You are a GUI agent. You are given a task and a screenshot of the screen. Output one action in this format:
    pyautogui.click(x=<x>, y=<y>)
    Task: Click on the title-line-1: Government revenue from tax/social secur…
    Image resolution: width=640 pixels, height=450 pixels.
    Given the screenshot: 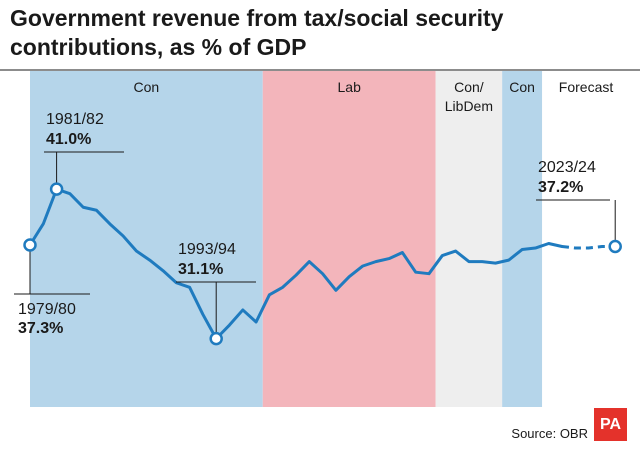 What is the action you would take?
    pyautogui.click(x=257, y=18)
    